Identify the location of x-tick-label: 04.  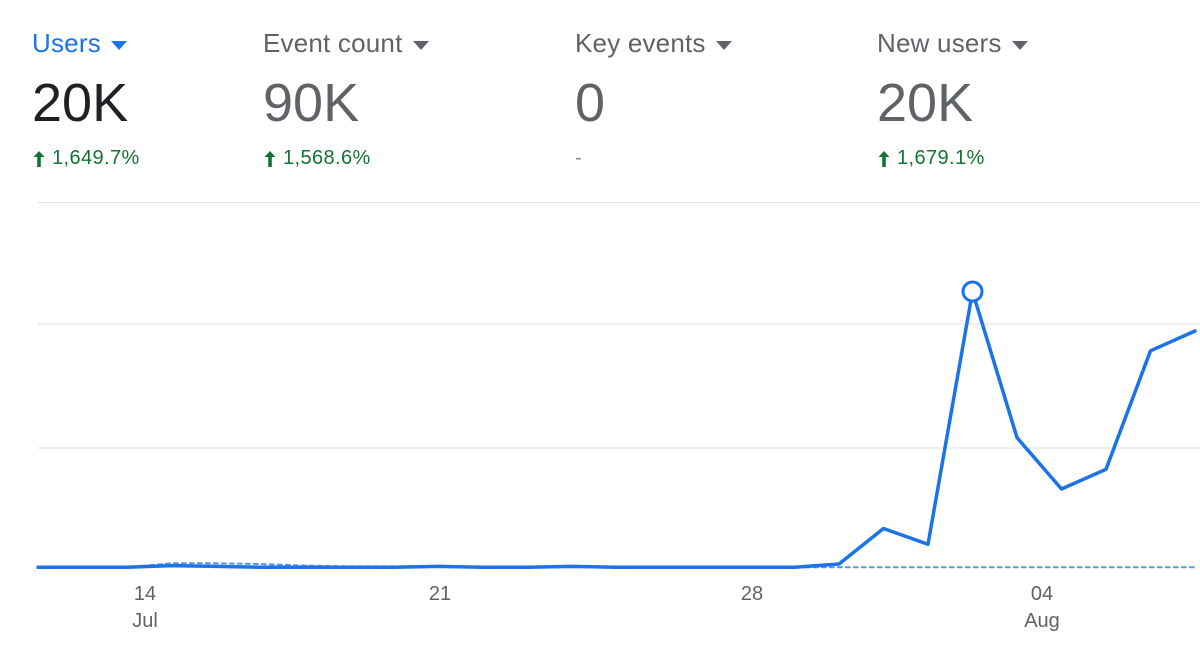
(1042, 594).